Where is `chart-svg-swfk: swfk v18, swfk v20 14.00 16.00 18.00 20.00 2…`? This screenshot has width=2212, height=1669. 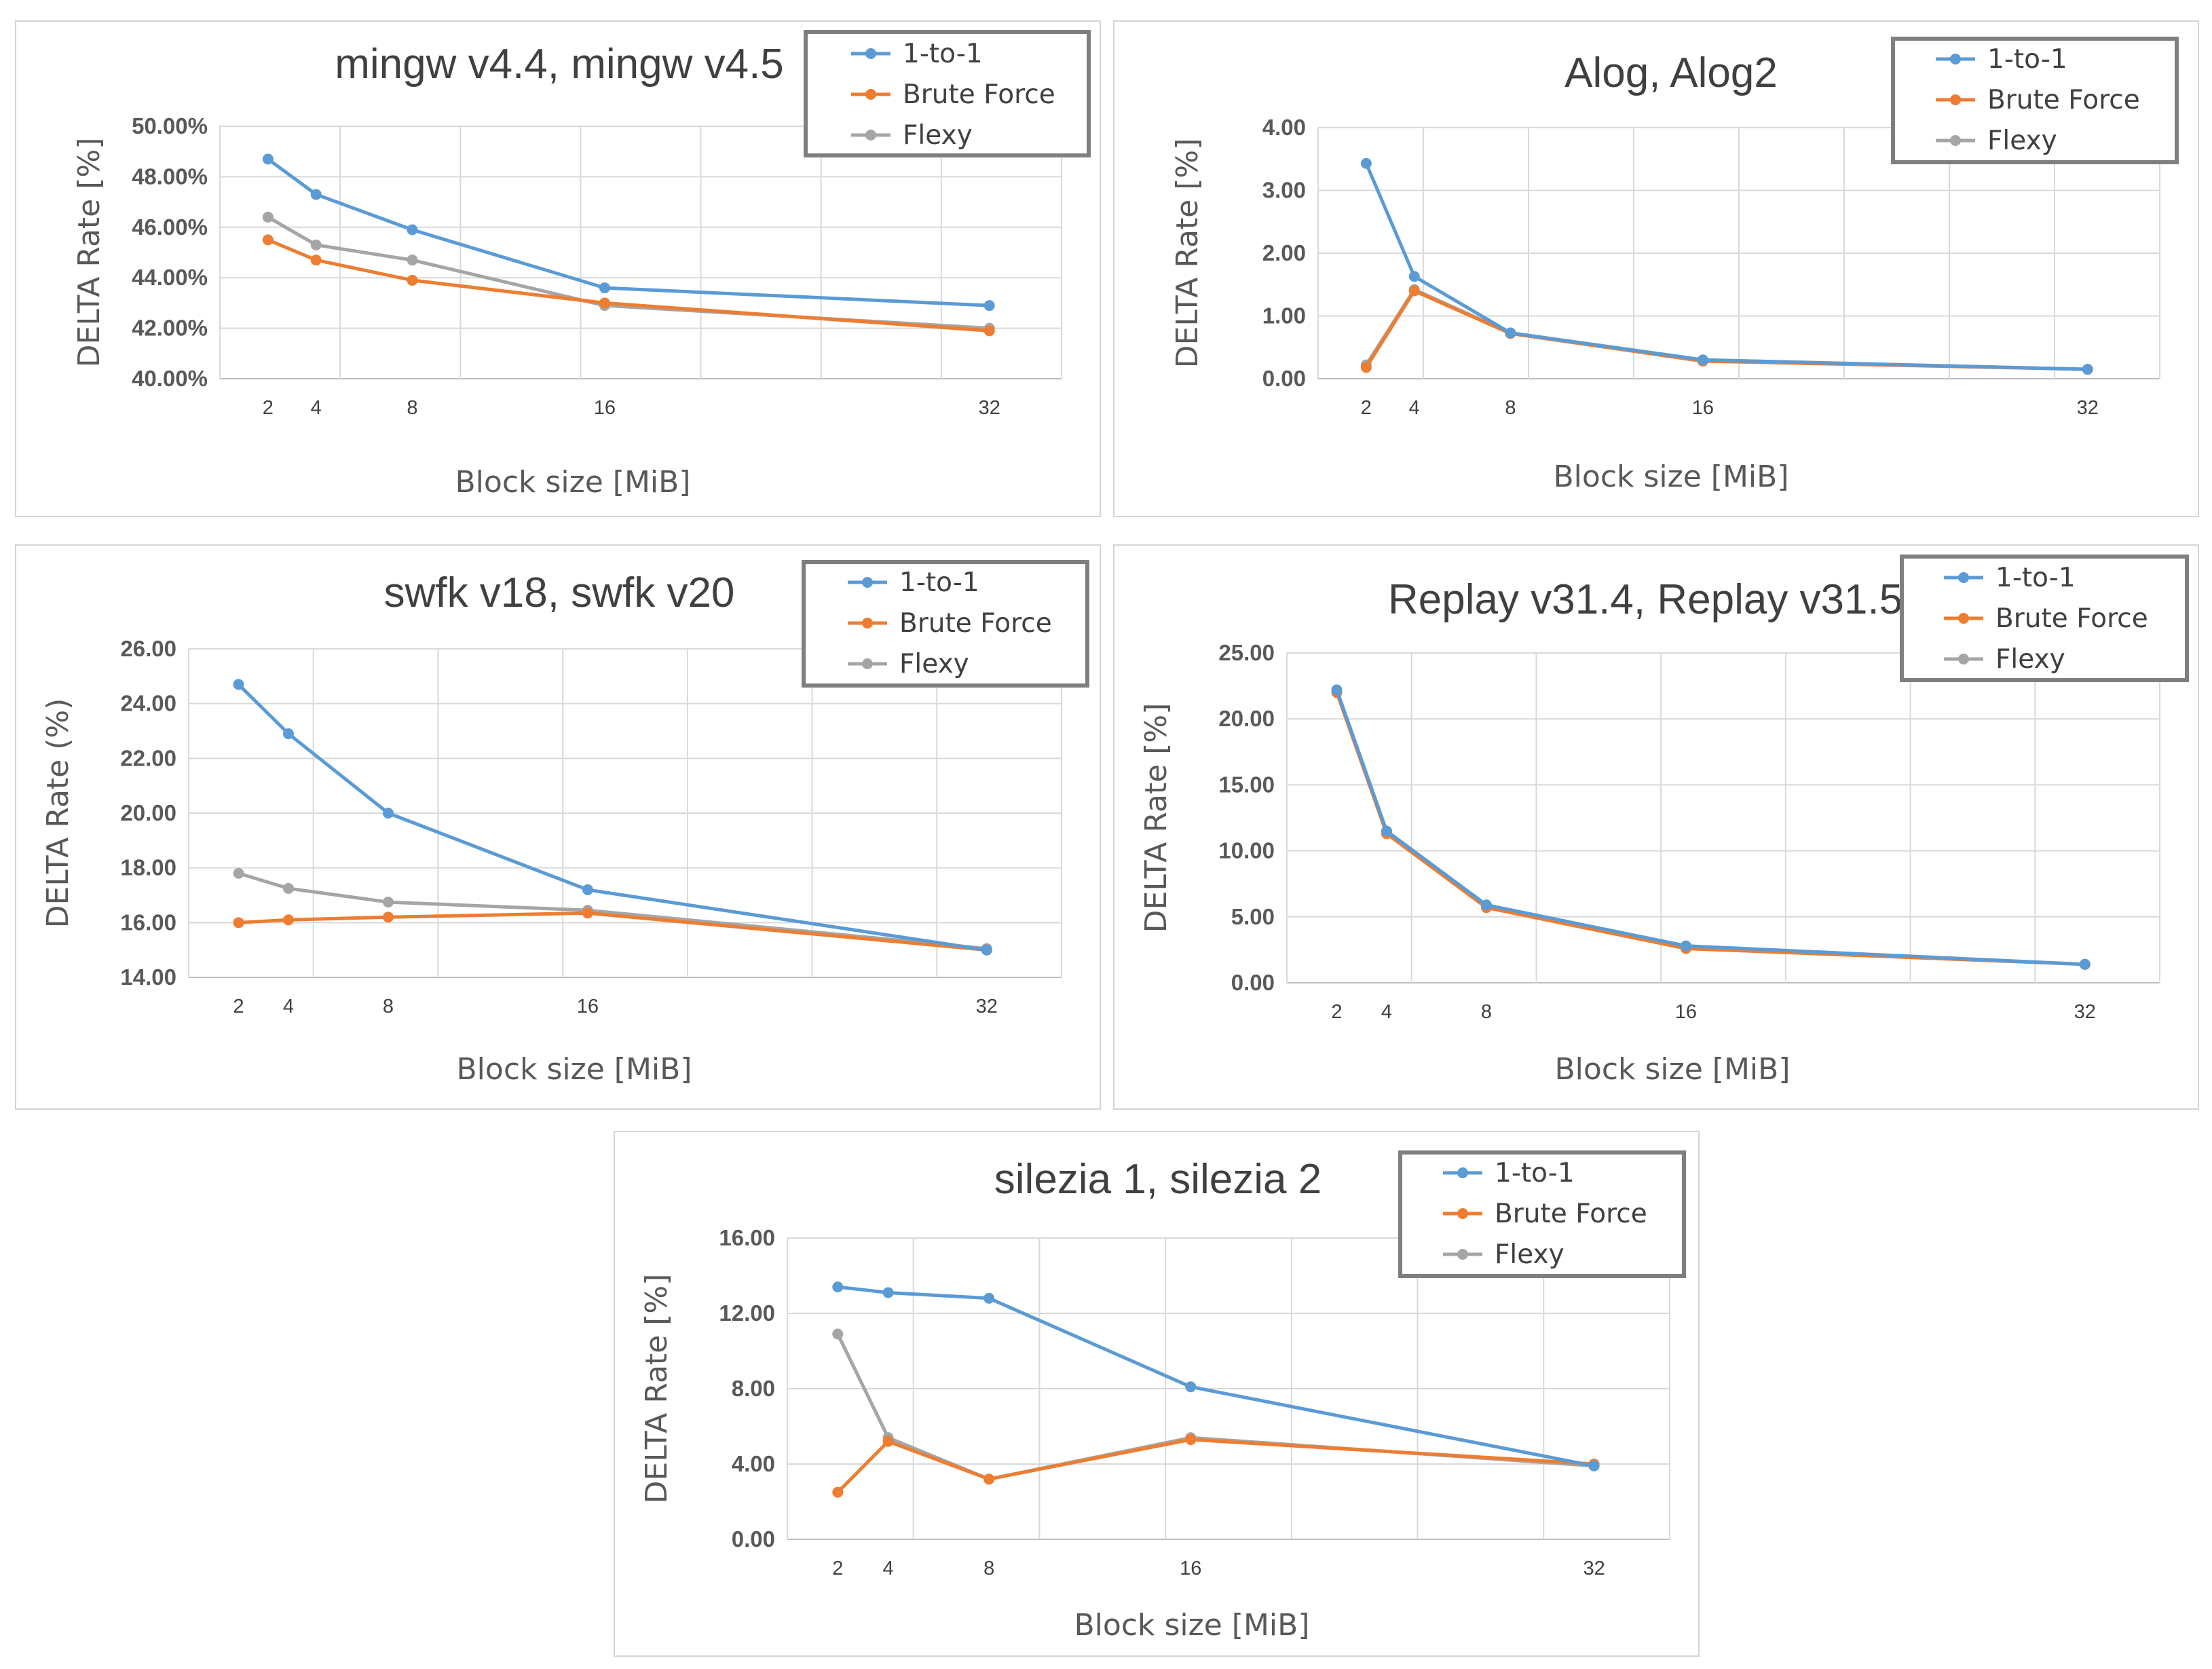
chart-svg-swfk: swfk v18, swfk v20 14.00 16.00 18.00 20.00 2… is located at coordinates (565, 823).